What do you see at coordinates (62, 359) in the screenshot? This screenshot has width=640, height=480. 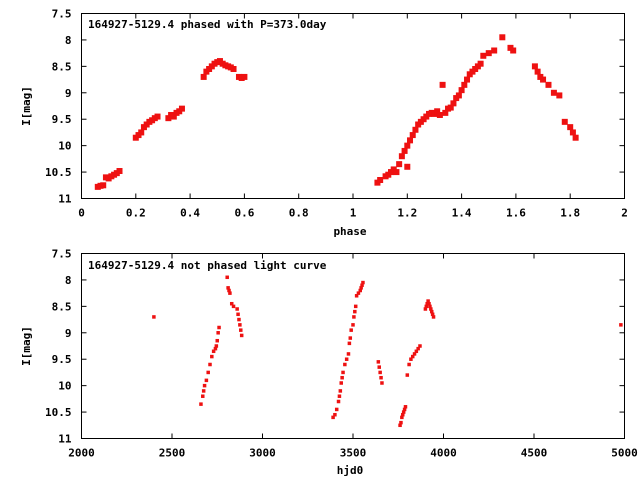 I see `y-tick-label: 9.5` at bounding box center [62, 359].